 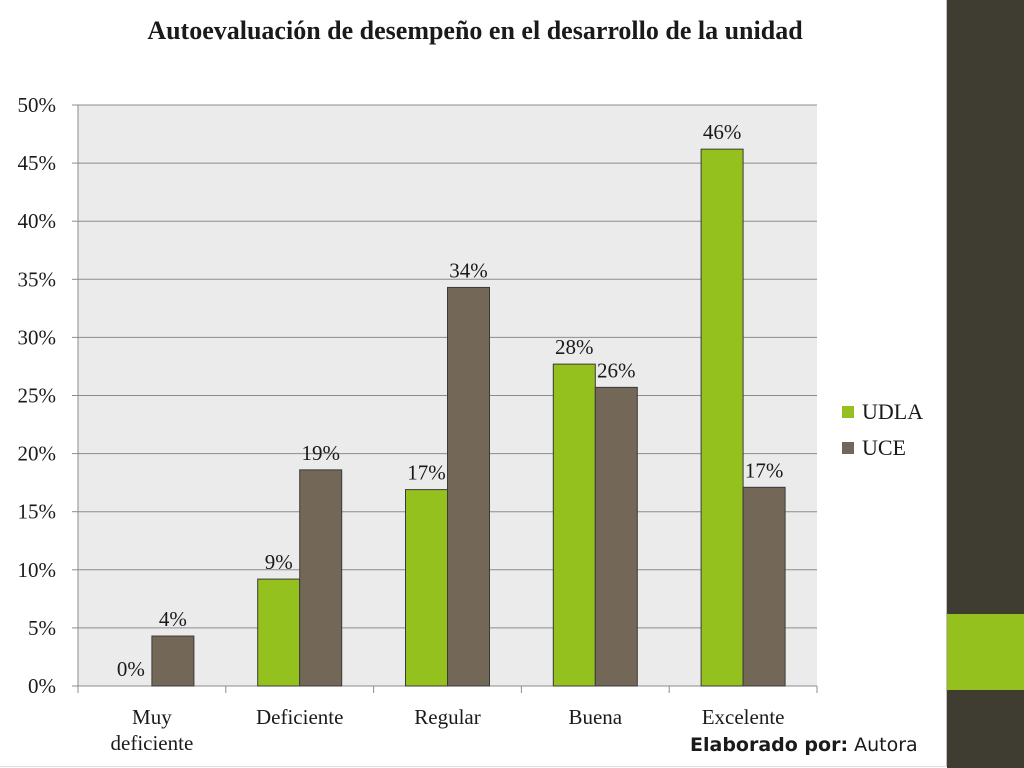 I want to click on data-label-udla: 28%, so click(x=574, y=347).